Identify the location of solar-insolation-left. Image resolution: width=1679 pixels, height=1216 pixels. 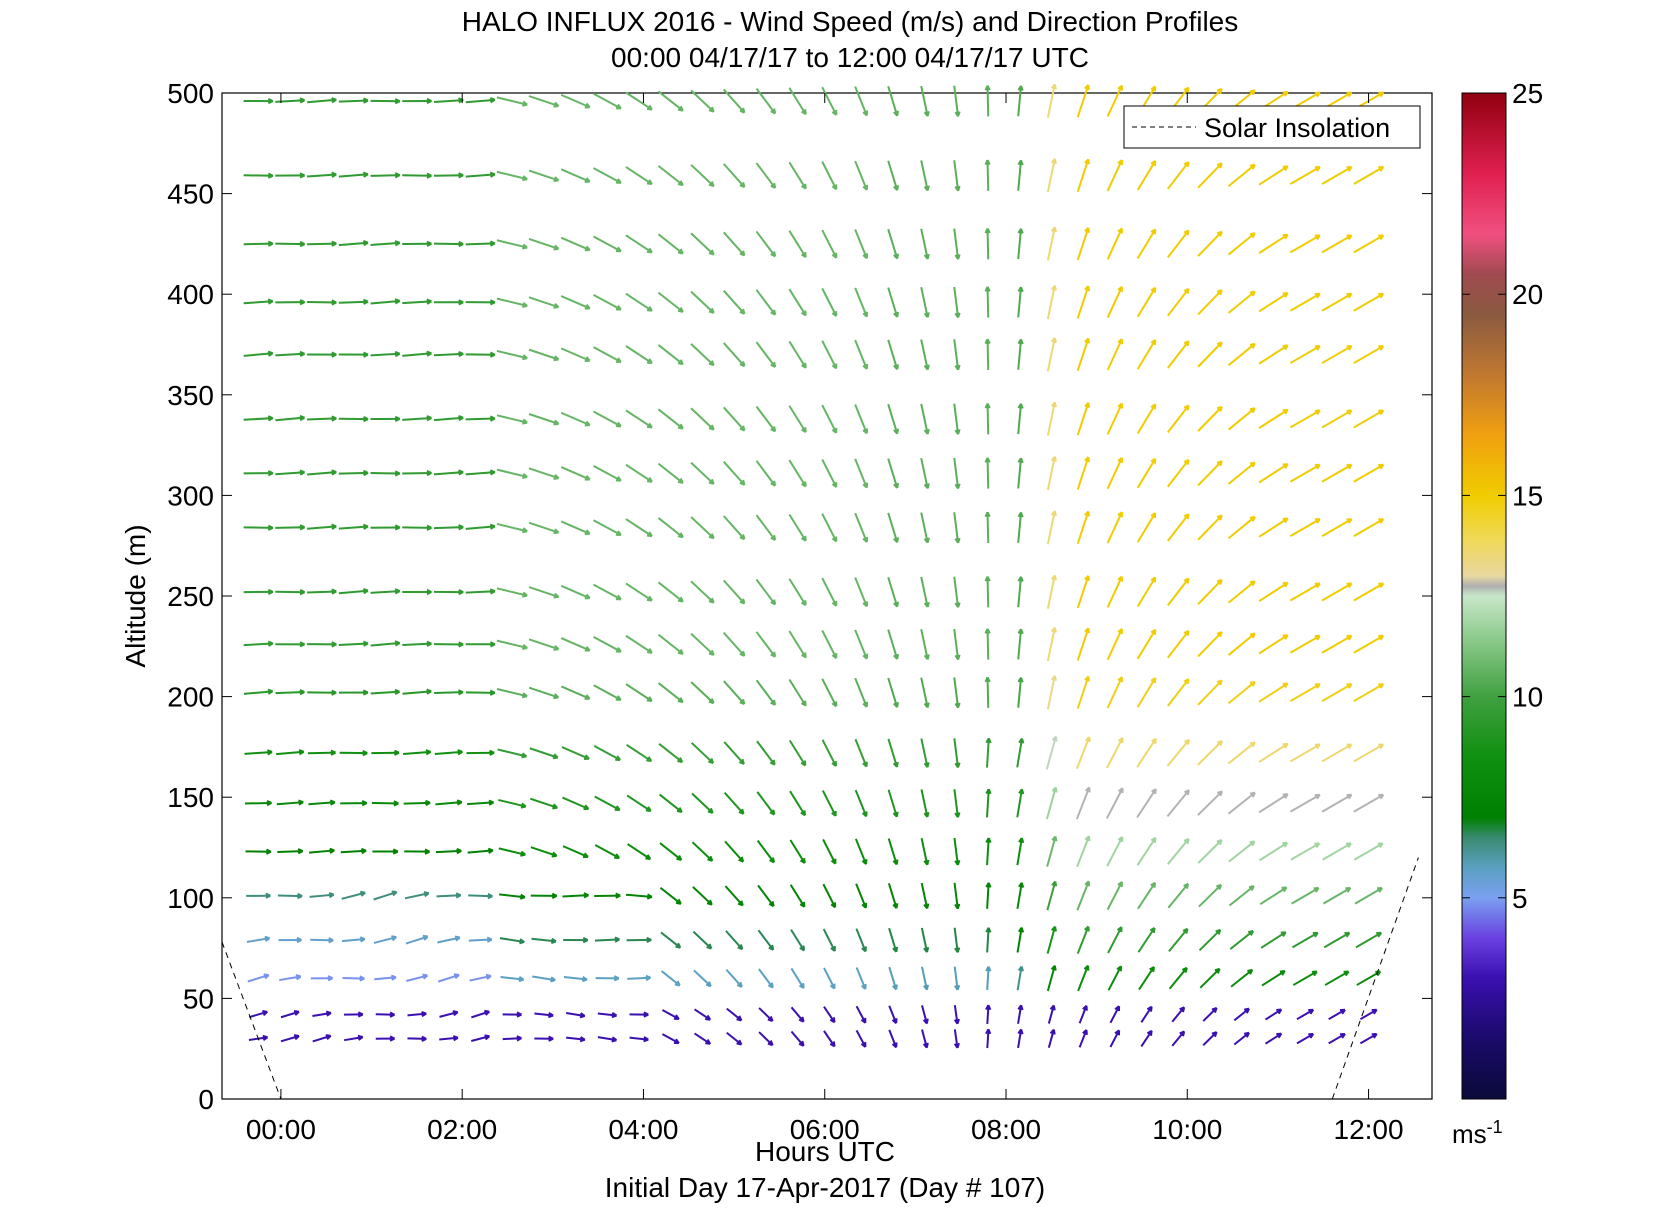
(251, 1020).